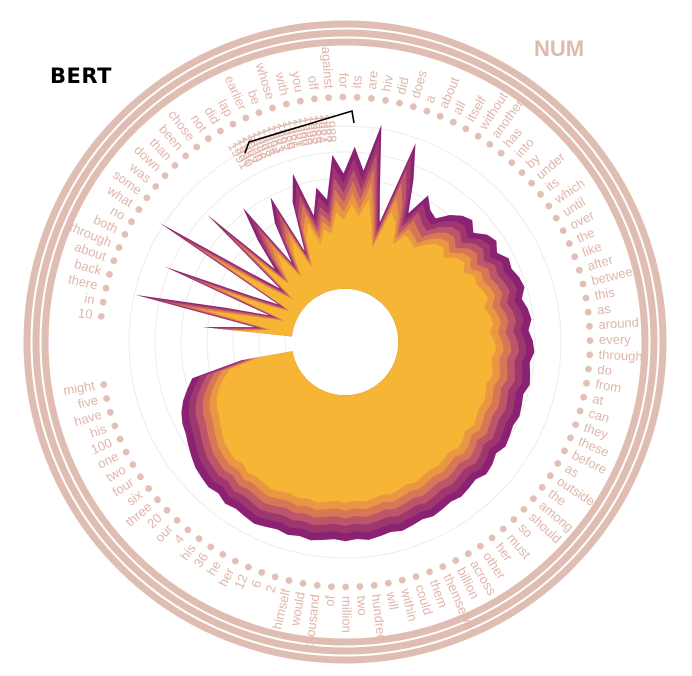  I want to click on word-label: hiv, so click(388, 82).